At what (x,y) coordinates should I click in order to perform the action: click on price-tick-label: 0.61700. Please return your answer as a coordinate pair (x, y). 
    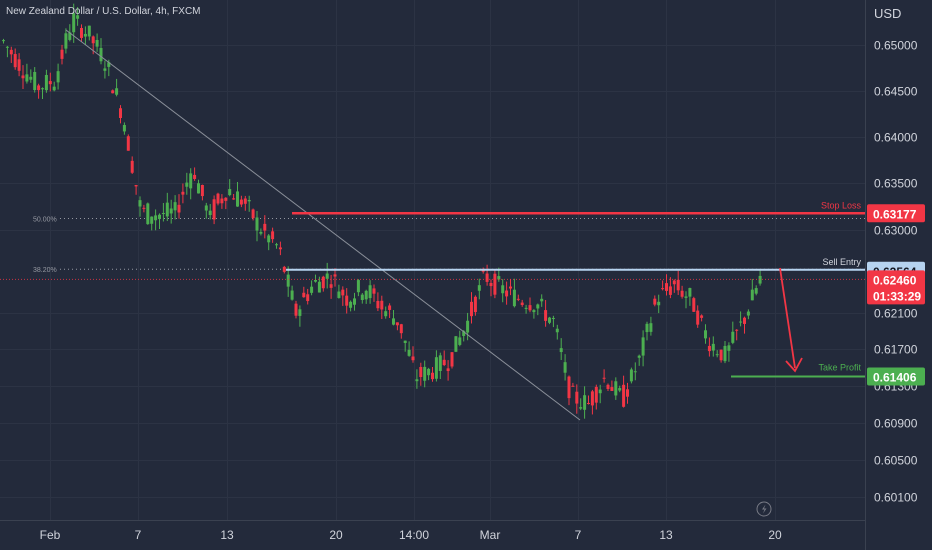
    Looking at the image, I should click on (896, 350).